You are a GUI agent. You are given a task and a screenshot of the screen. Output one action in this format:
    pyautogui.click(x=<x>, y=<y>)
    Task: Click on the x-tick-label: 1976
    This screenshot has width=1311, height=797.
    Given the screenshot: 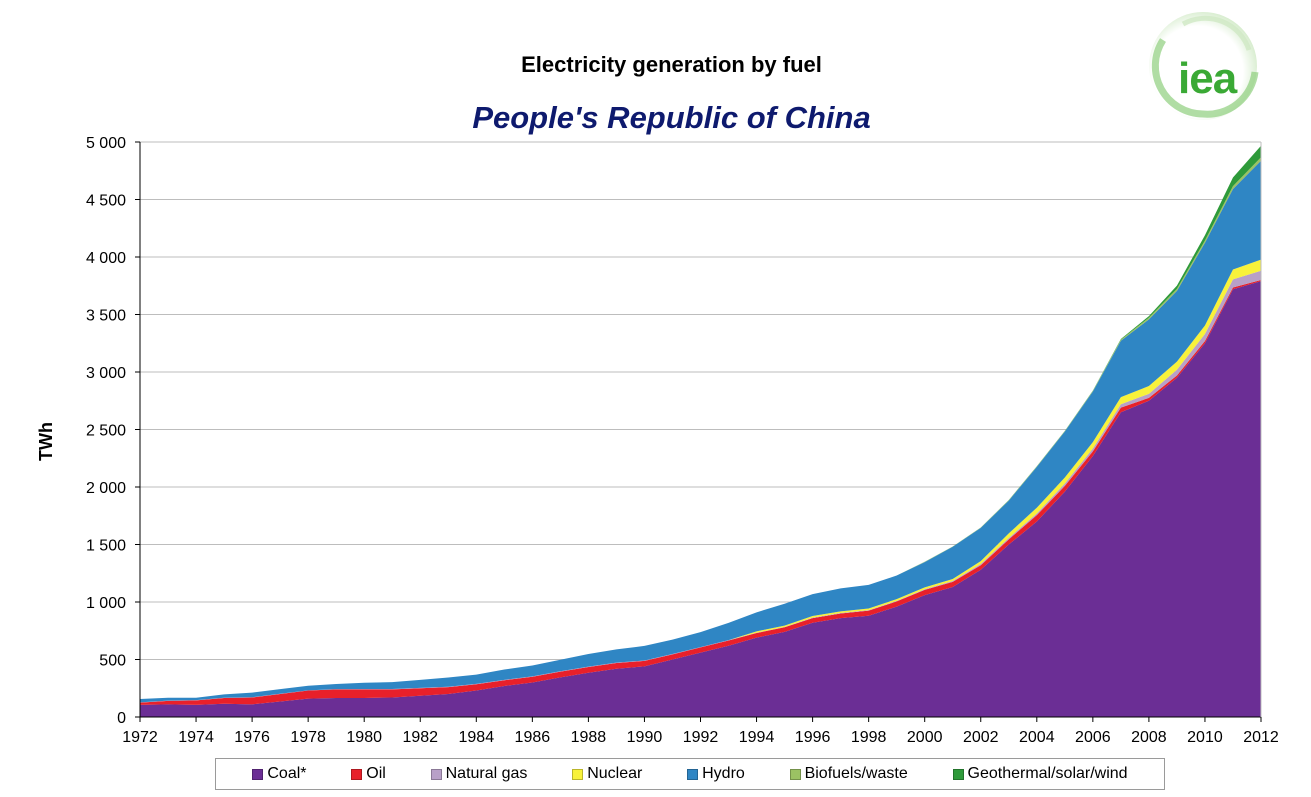 What is the action you would take?
    pyautogui.click(x=252, y=737)
    